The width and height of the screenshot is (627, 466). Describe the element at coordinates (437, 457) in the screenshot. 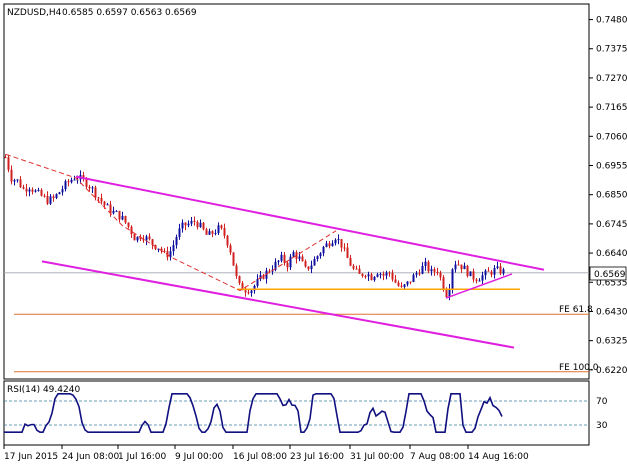

I see `time-axis-label: 7 Aug 08:00` at that location.